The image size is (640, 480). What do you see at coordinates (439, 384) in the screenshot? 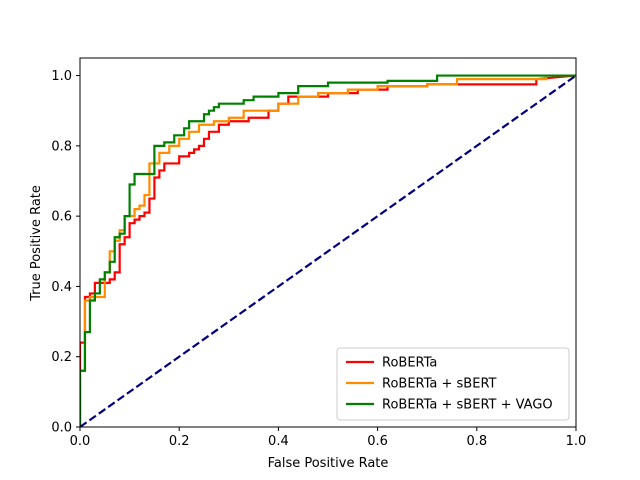
I see `legend-label-2: RoBERTa + sBERT` at bounding box center [439, 384].